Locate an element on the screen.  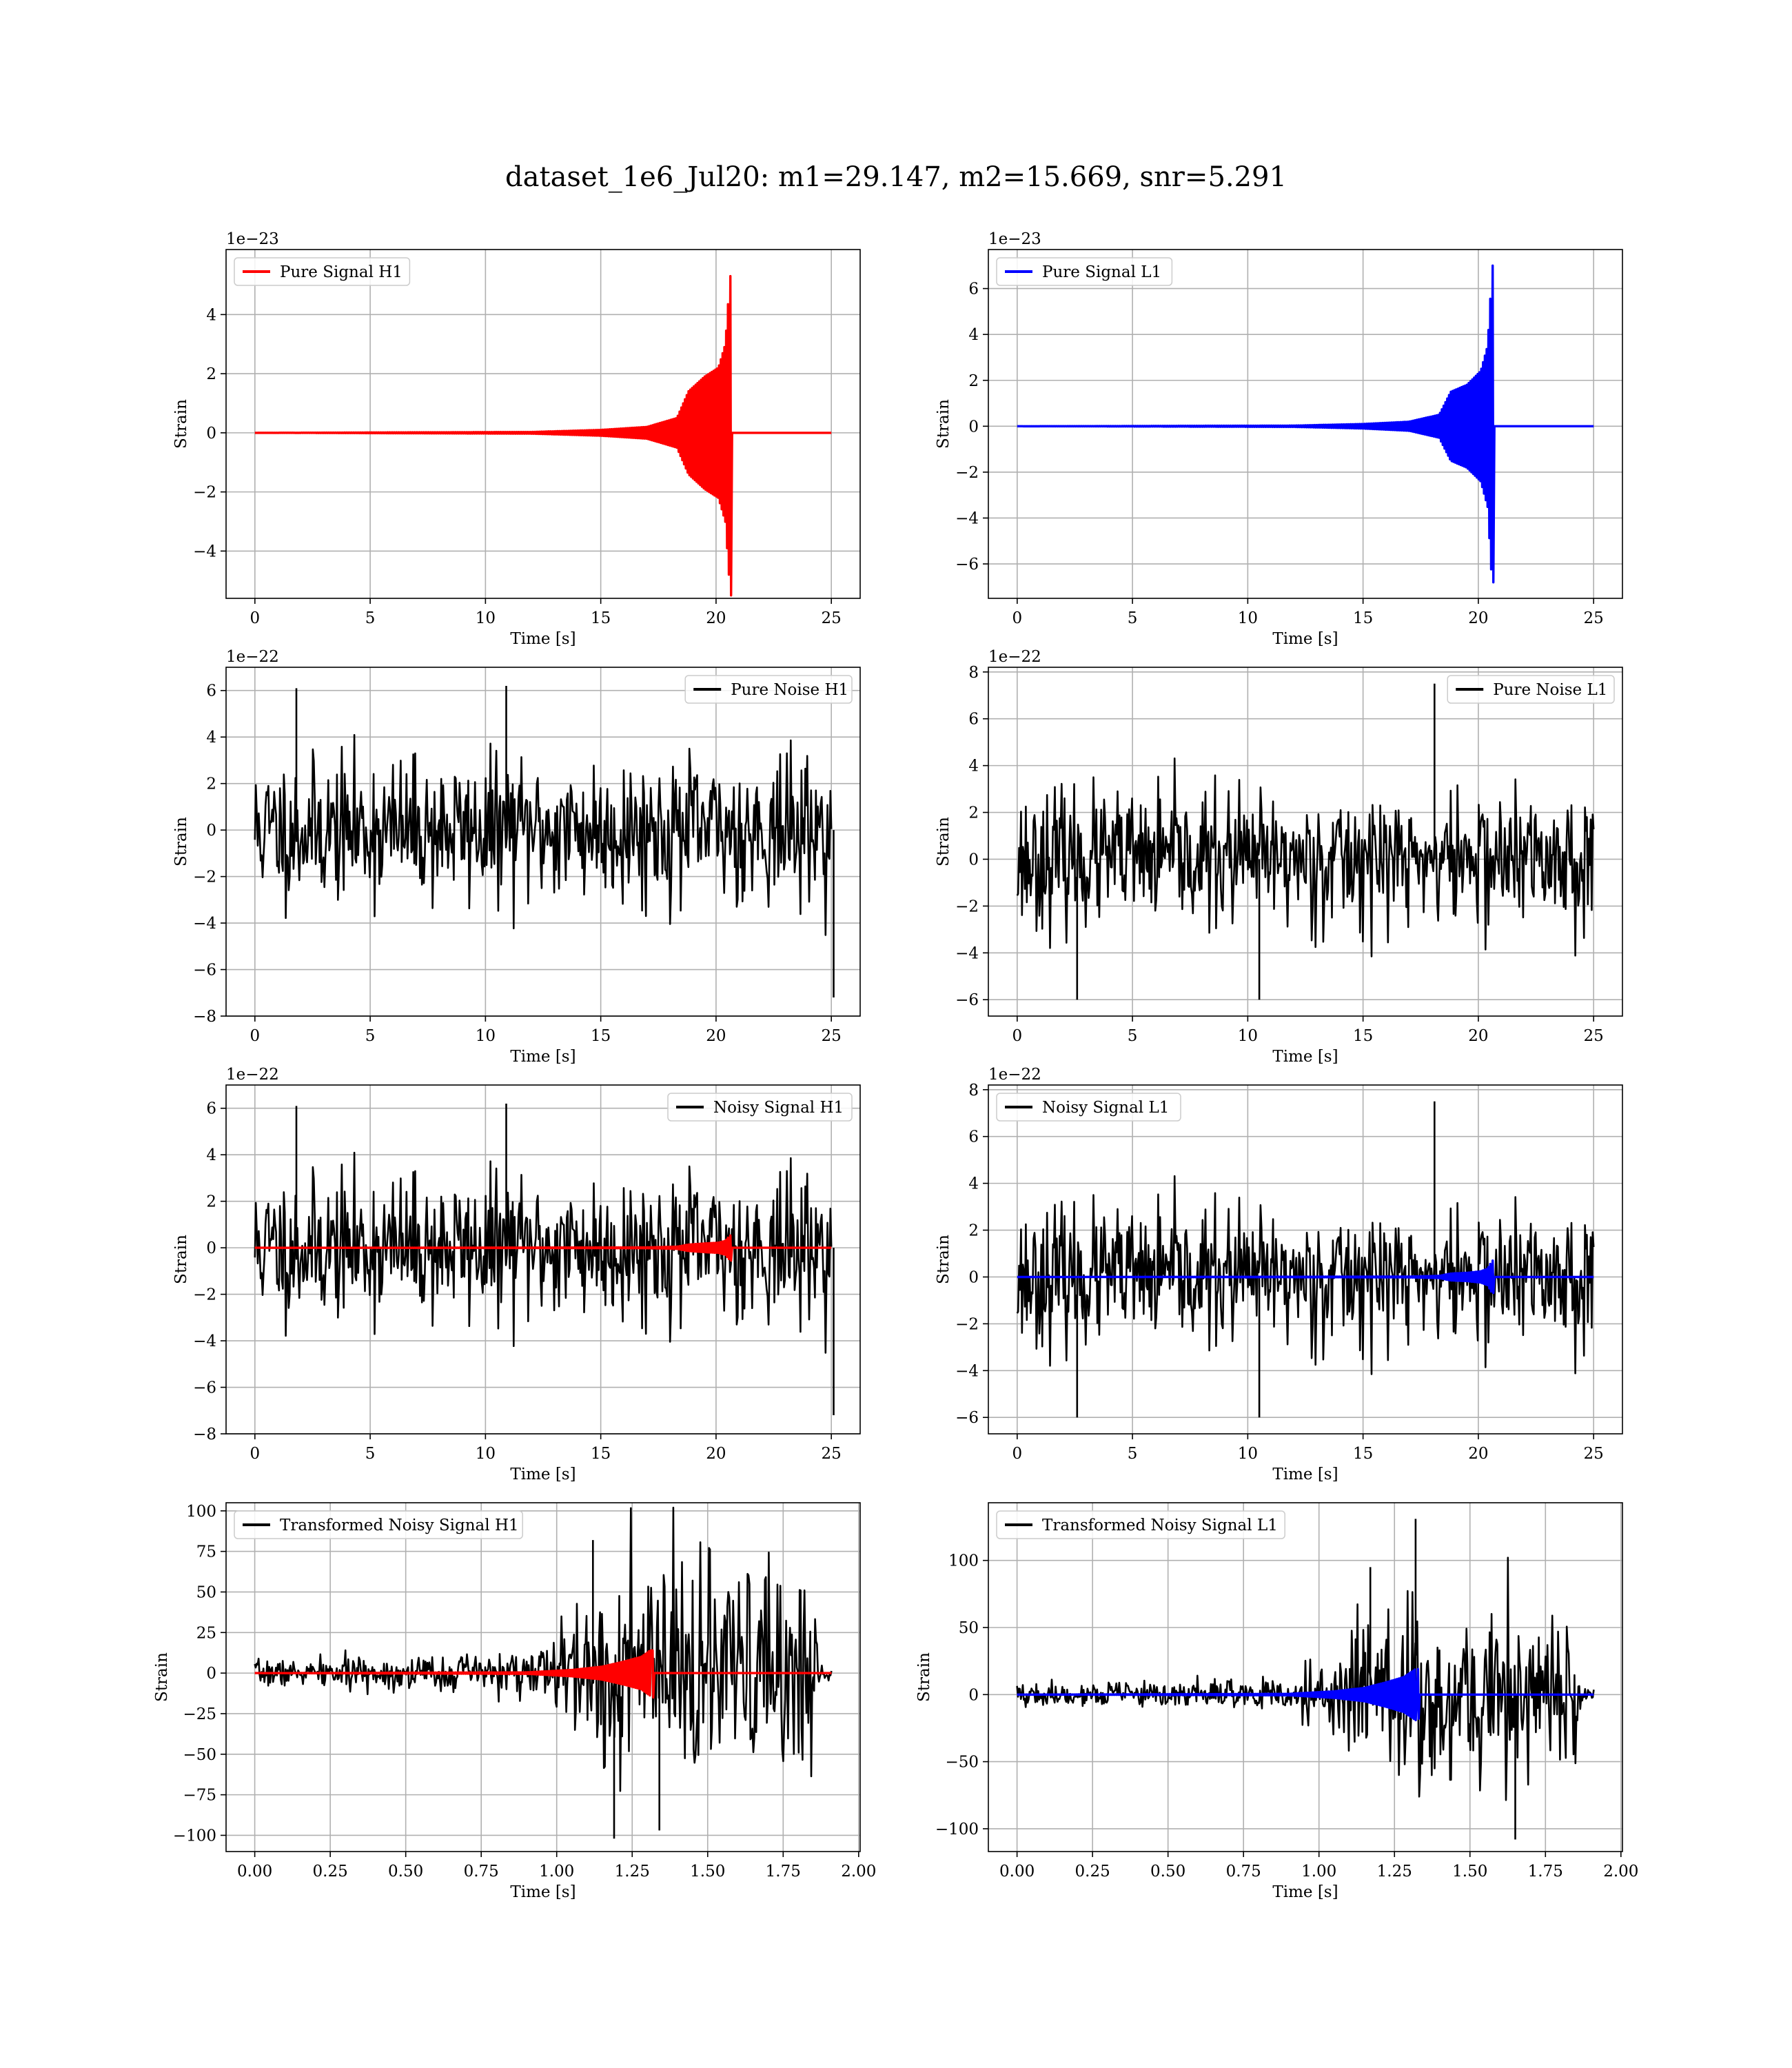
x-tick-label: 0.75 is located at coordinates (481, 1872).